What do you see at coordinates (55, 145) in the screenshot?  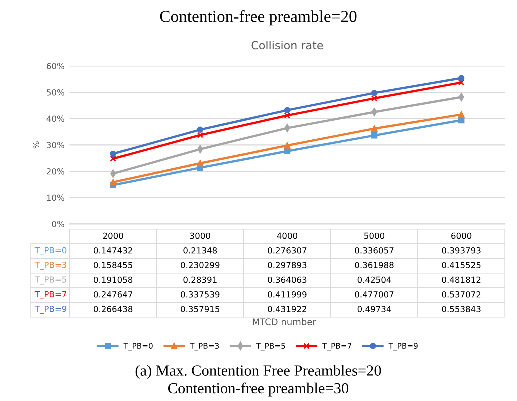 I see `y-tick-label: 30%` at bounding box center [55, 145].